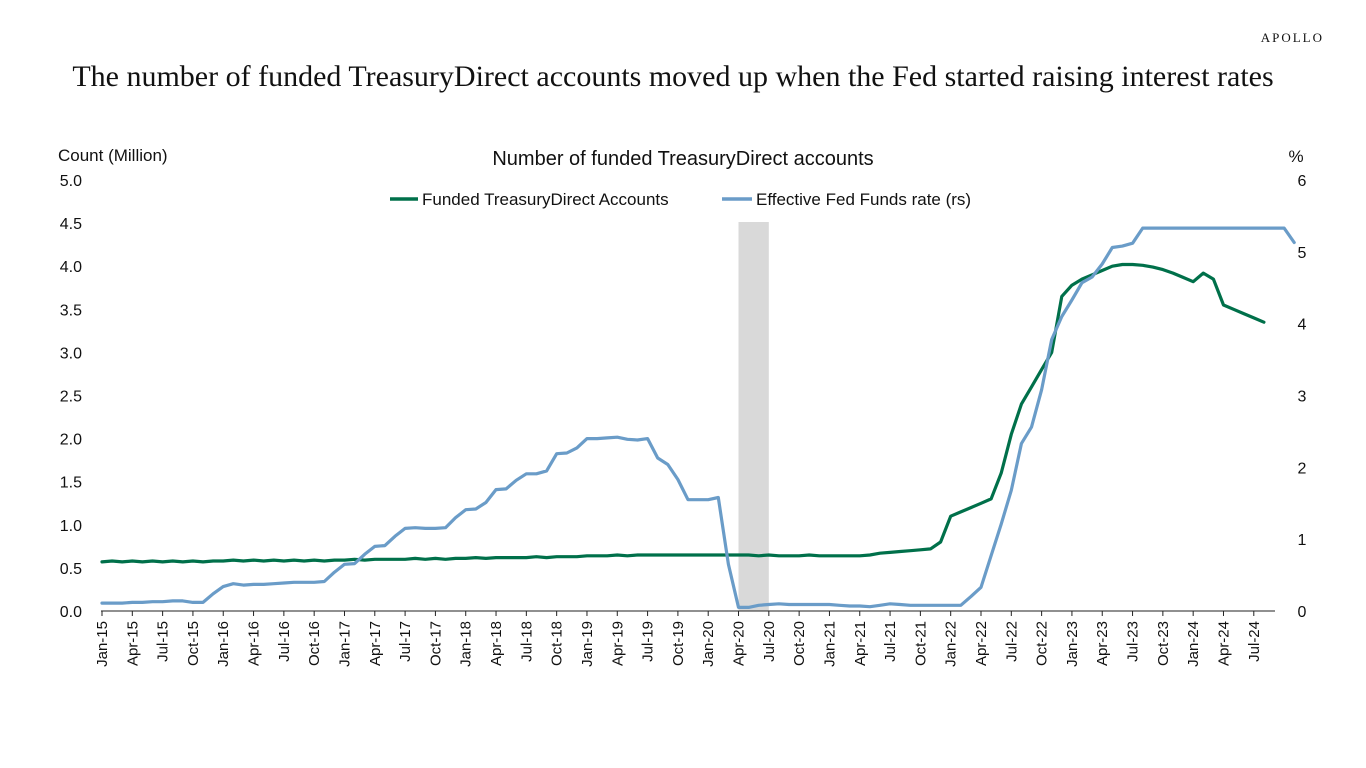 Image resolution: width=1366 pixels, height=768 pixels. Describe the element at coordinates (71, 181) in the screenshot. I see `y-left-tick-label: 5.0` at that location.